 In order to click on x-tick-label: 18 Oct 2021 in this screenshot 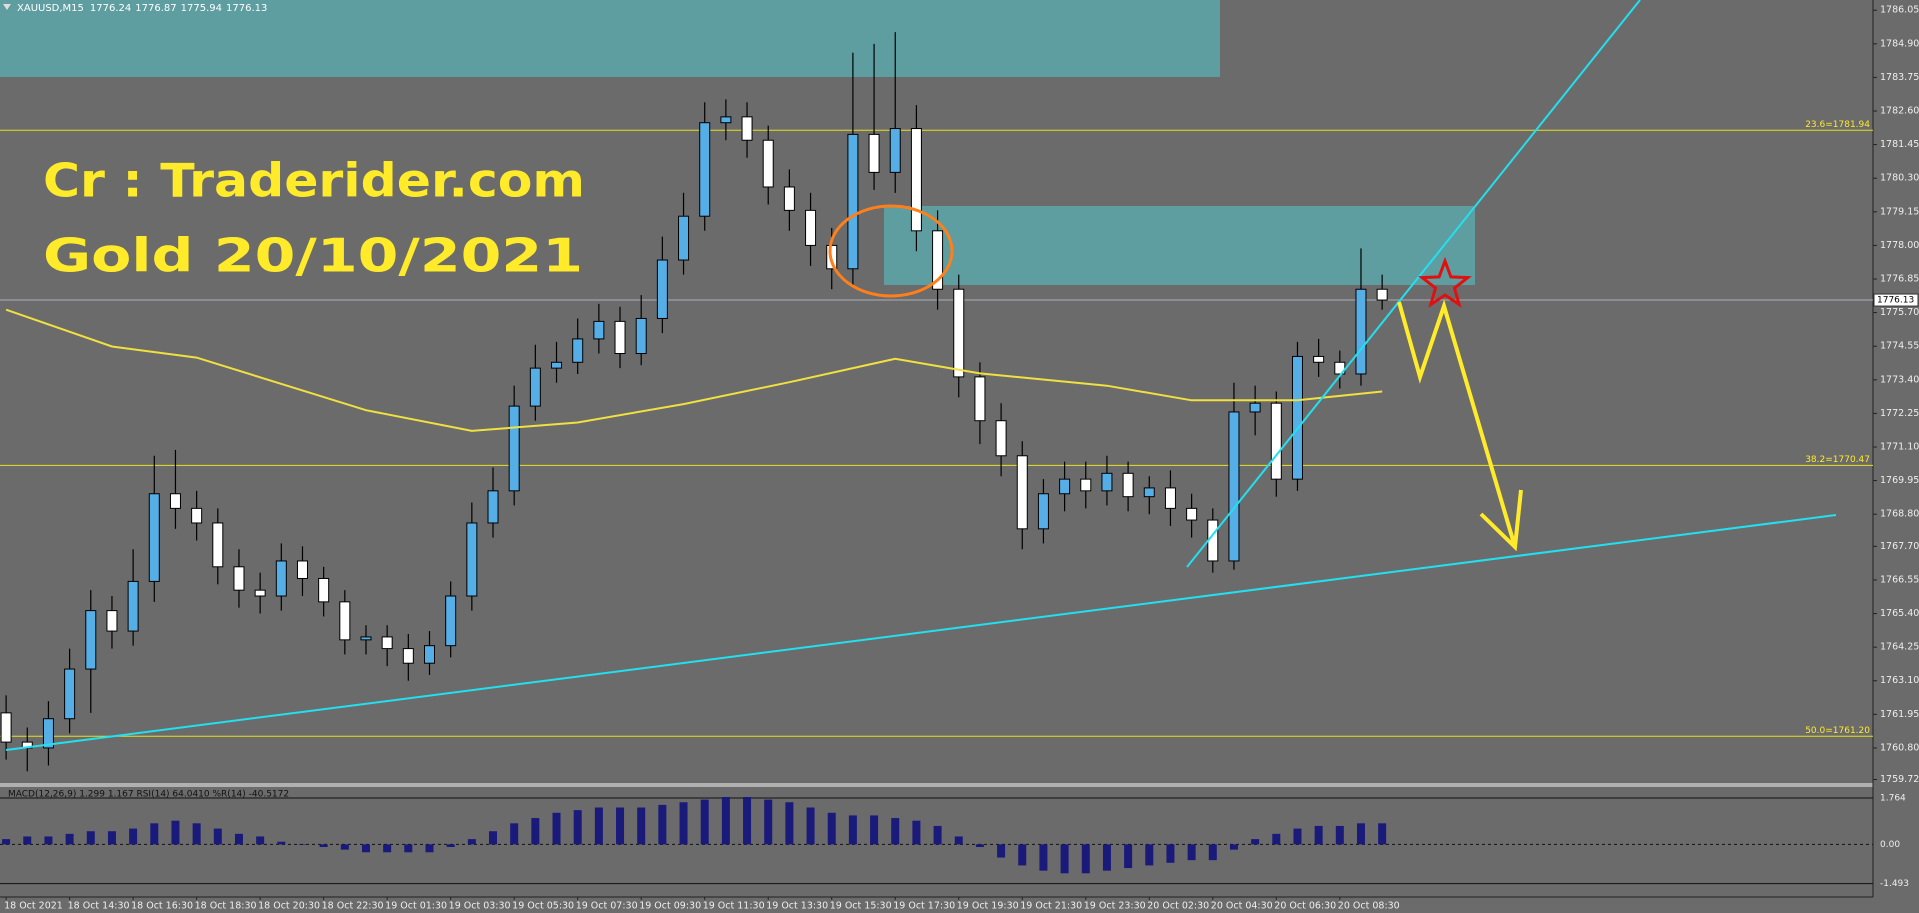, I will do `click(33, 906)`.